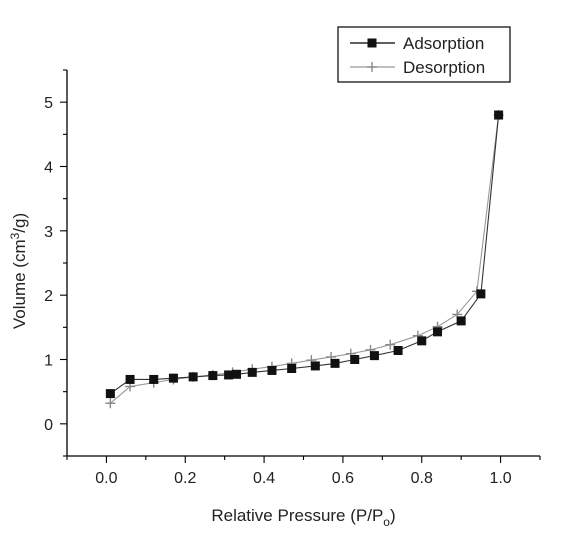 The height and width of the screenshot is (534, 574). What do you see at coordinates (48, 232) in the screenshot?
I see `y-tick-label: 3` at bounding box center [48, 232].